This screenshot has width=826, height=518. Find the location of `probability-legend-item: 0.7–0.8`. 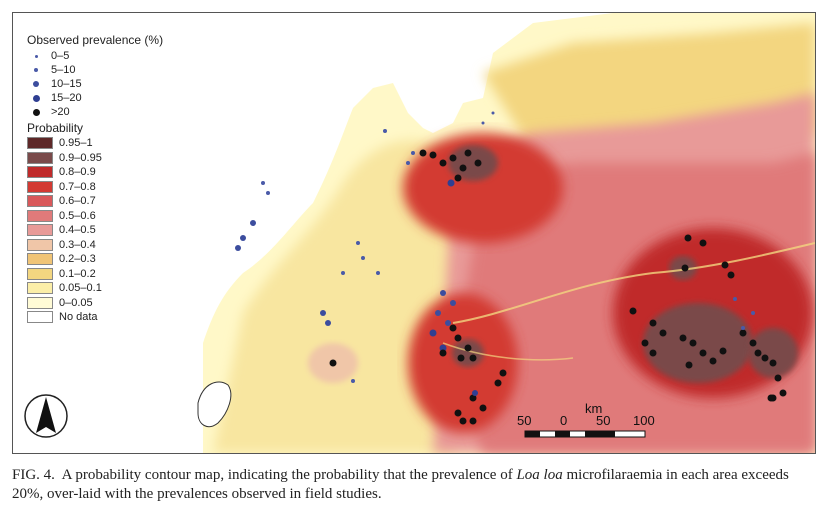

probability-legend-item: 0.7–0.8 is located at coordinates (107, 187).